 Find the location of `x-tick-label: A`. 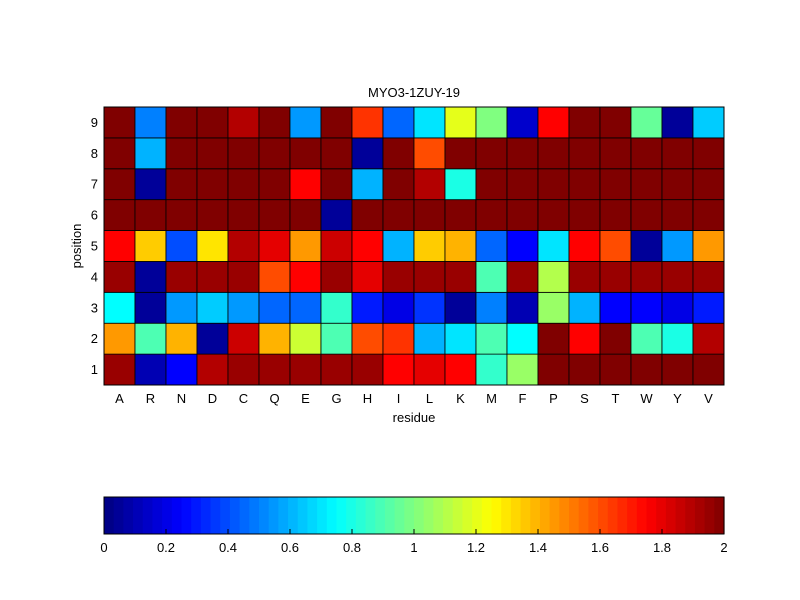

x-tick-label: A is located at coordinates (119, 398).